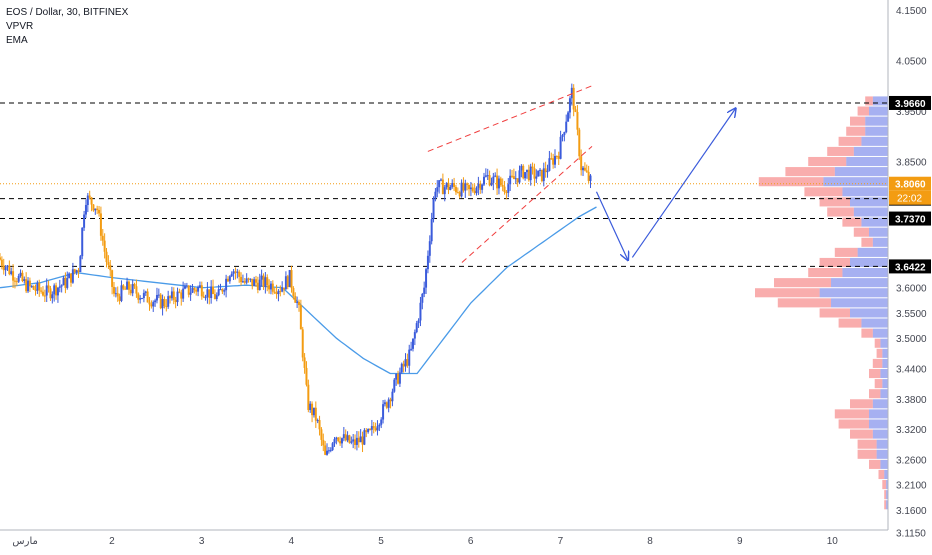  What do you see at coordinates (911, 339) in the screenshot?
I see `price-axis-tick: 3.5000` at bounding box center [911, 339].